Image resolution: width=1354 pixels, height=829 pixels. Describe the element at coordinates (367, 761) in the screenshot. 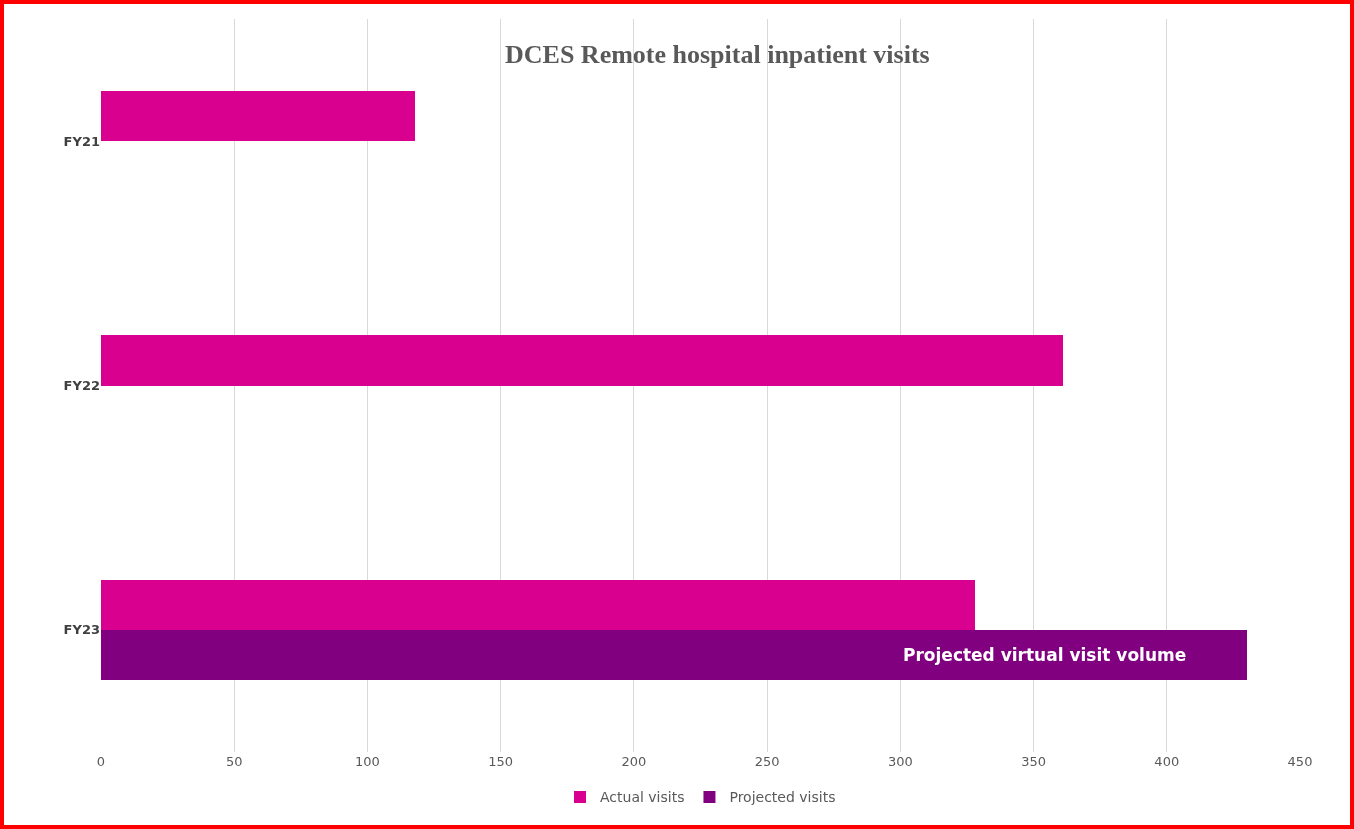

I see `x-tick-label: 100` at that location.